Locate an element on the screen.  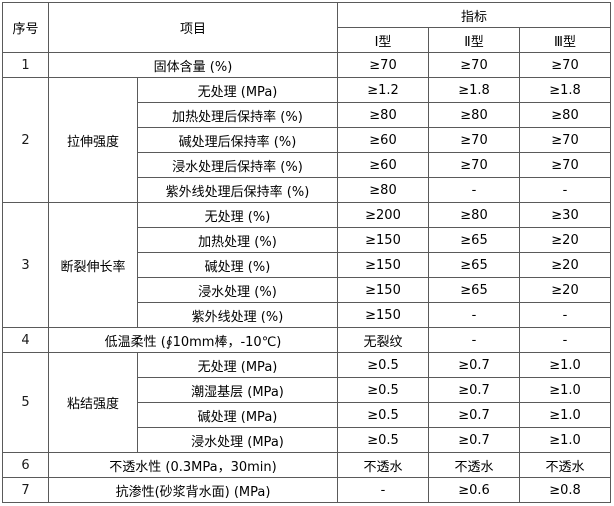
row-number: 5 is located at coordinates (25, 402).